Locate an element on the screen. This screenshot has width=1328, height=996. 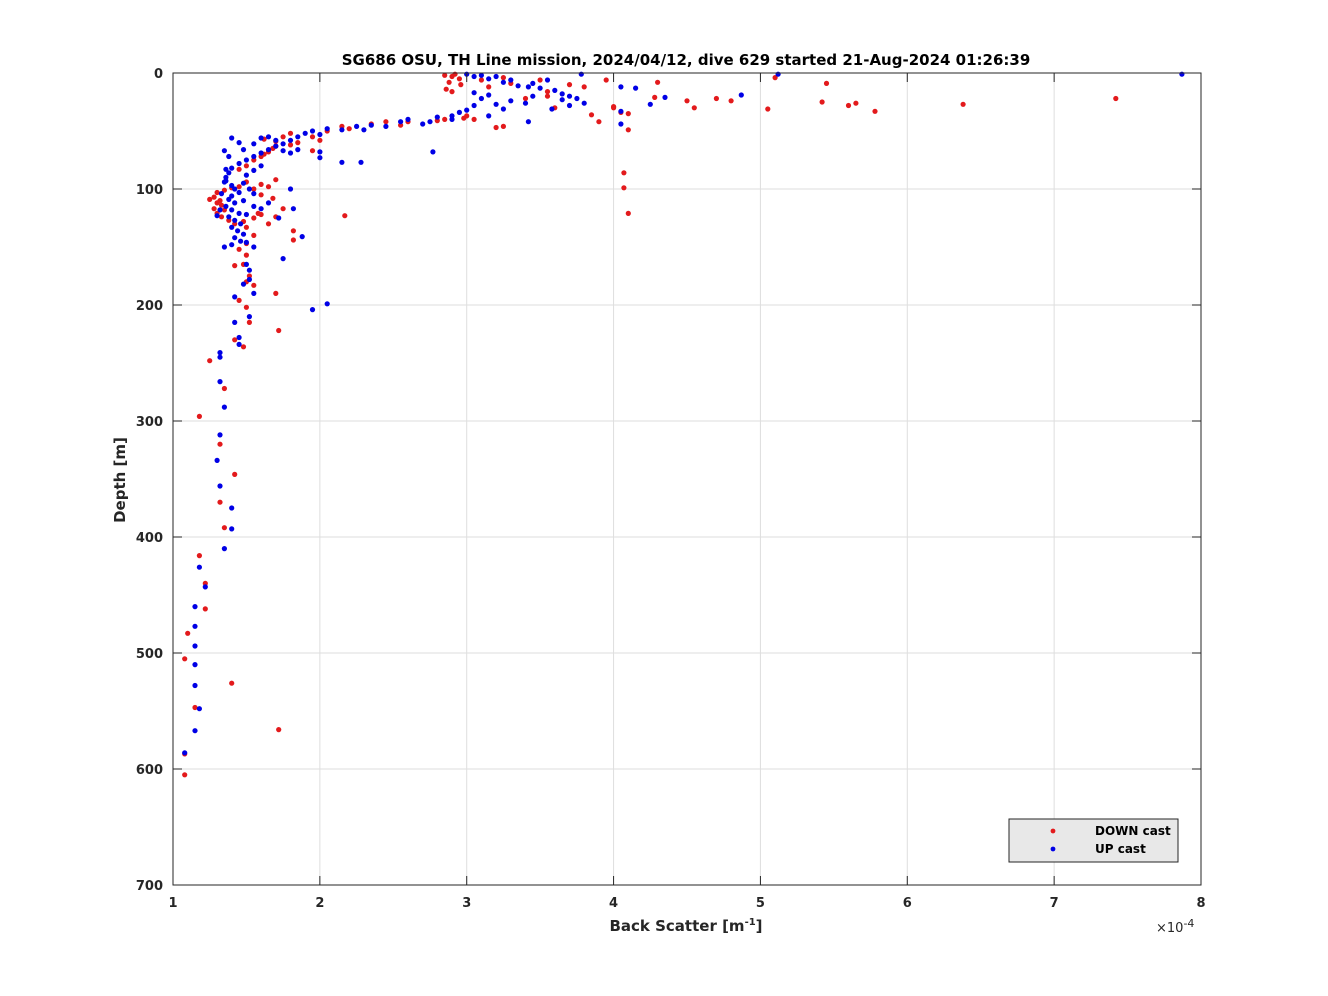
legend-label-down: DOWN cast is located at coordinates (1133, 831).